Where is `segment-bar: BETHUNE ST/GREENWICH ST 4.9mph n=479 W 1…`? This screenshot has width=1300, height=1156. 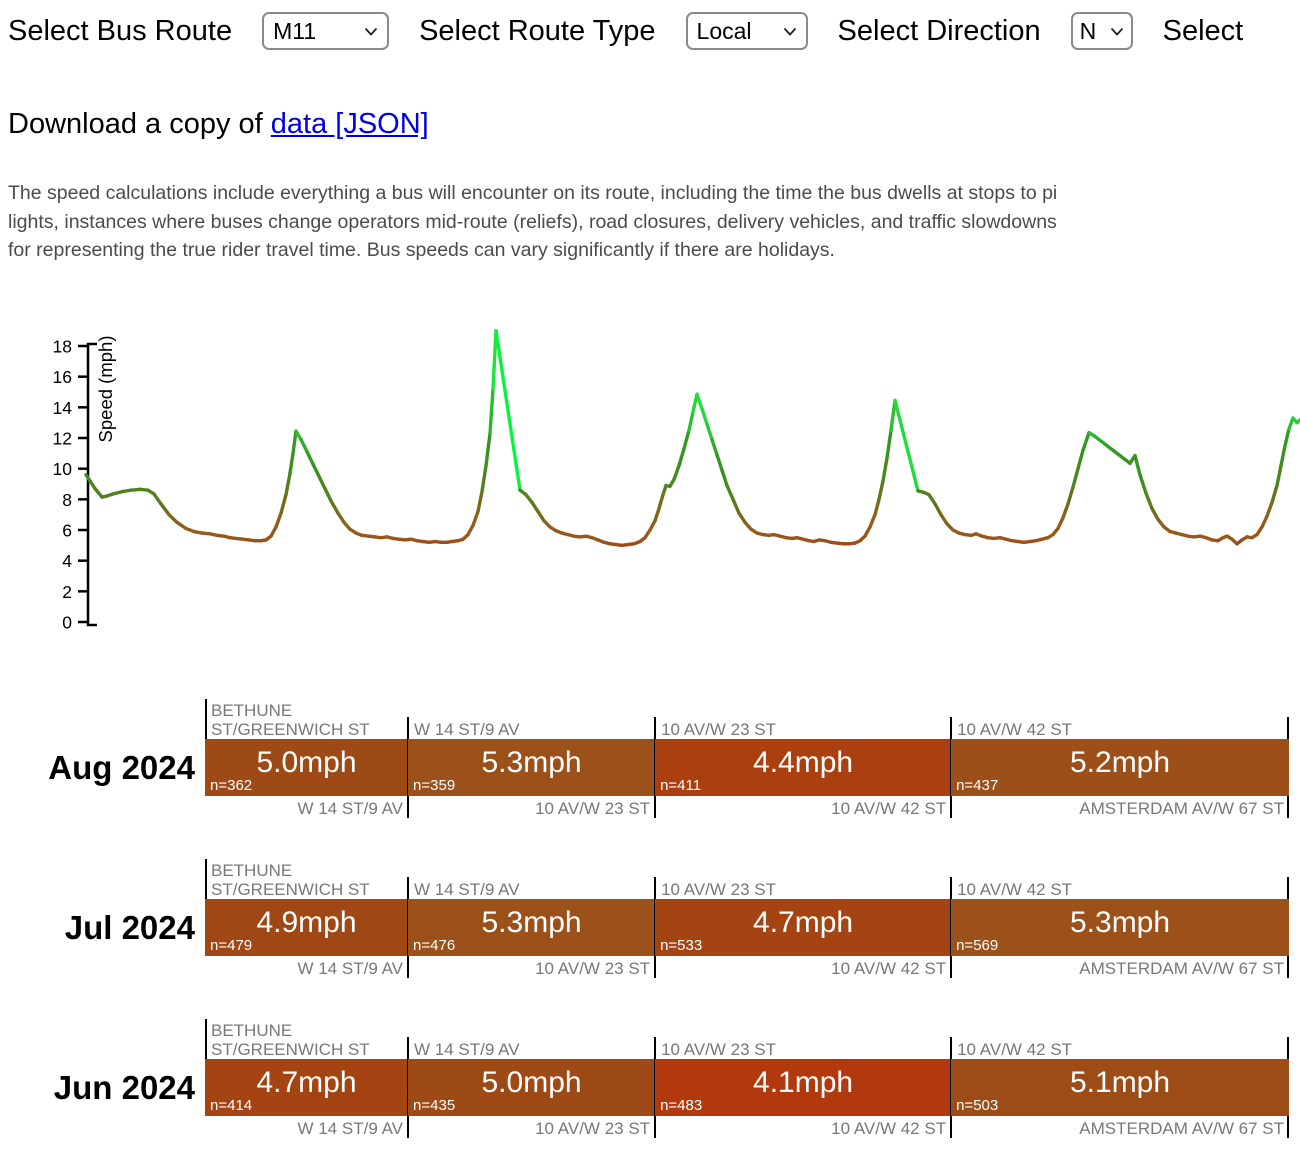
segment-bar: BETHUNE ST/GREENWICH ST 4.9mph n=479 W 1… is located at coordinates (307, 918).